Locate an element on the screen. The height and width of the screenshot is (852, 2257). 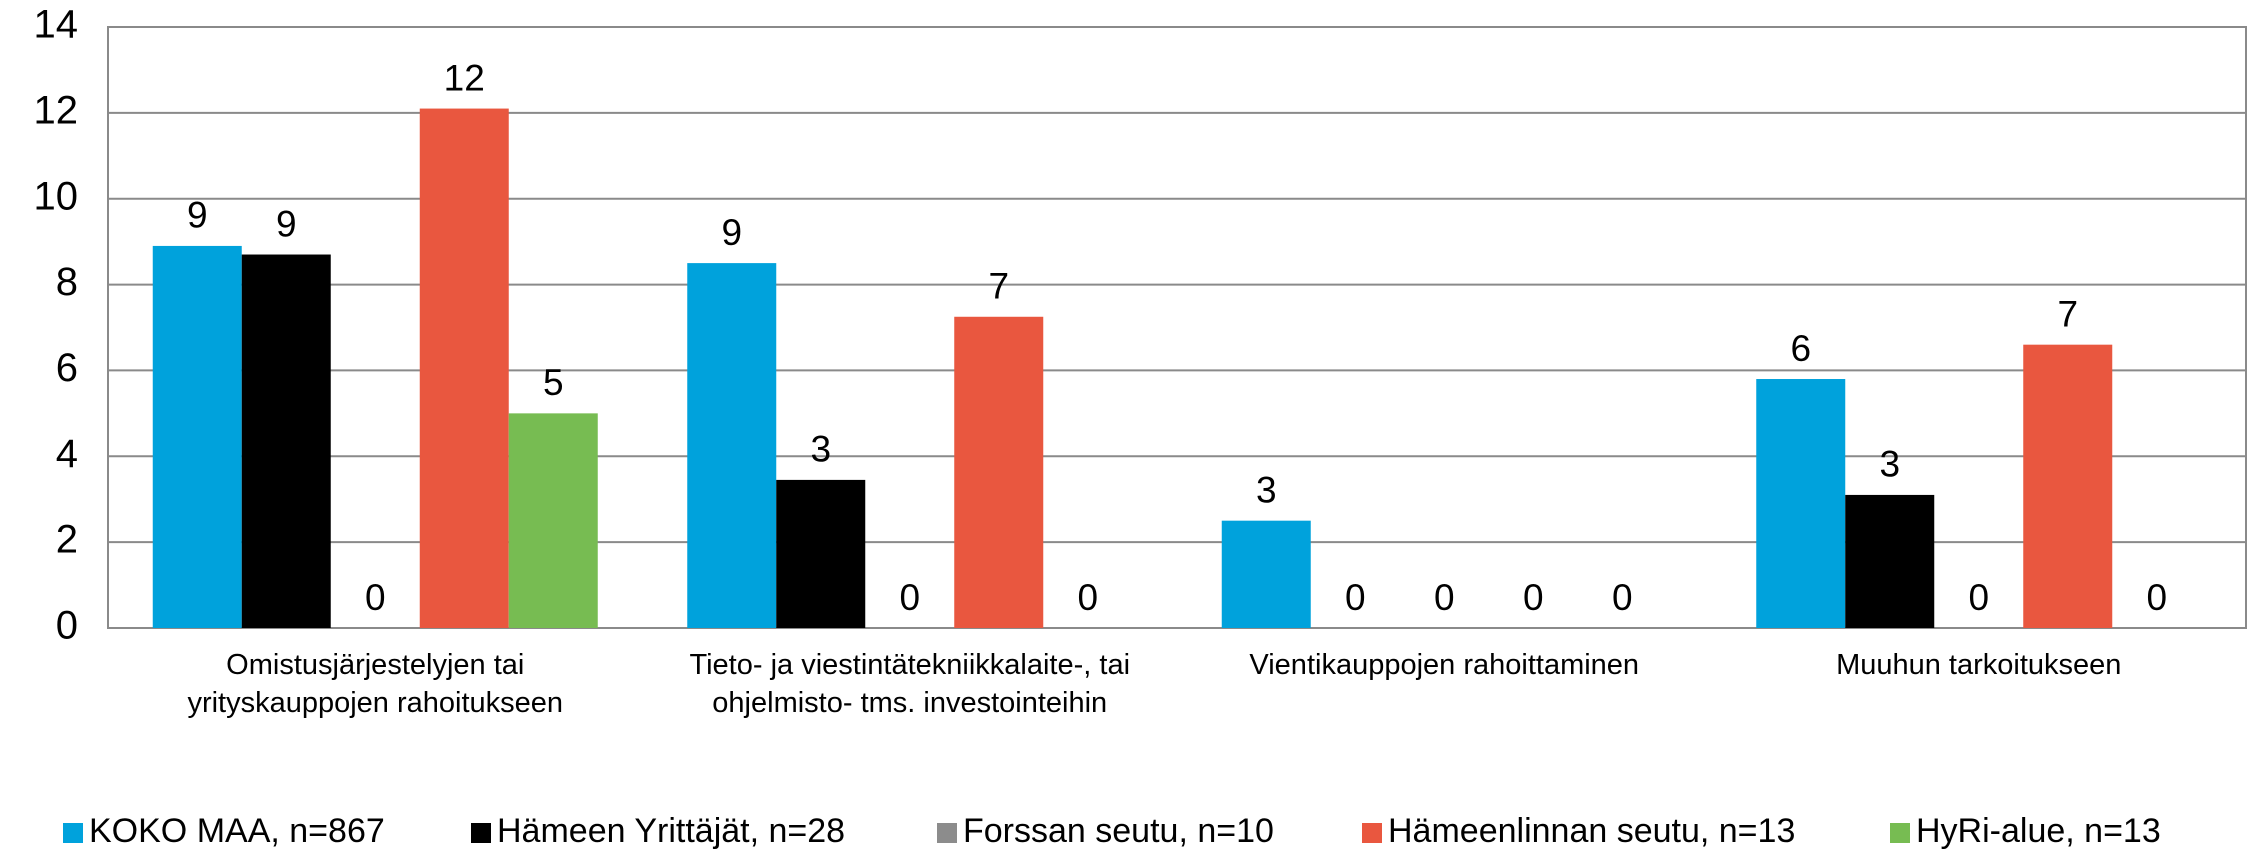
x-tick-label: Vientikauppojen rahoittaminen is located at coordinates (1444, 665).